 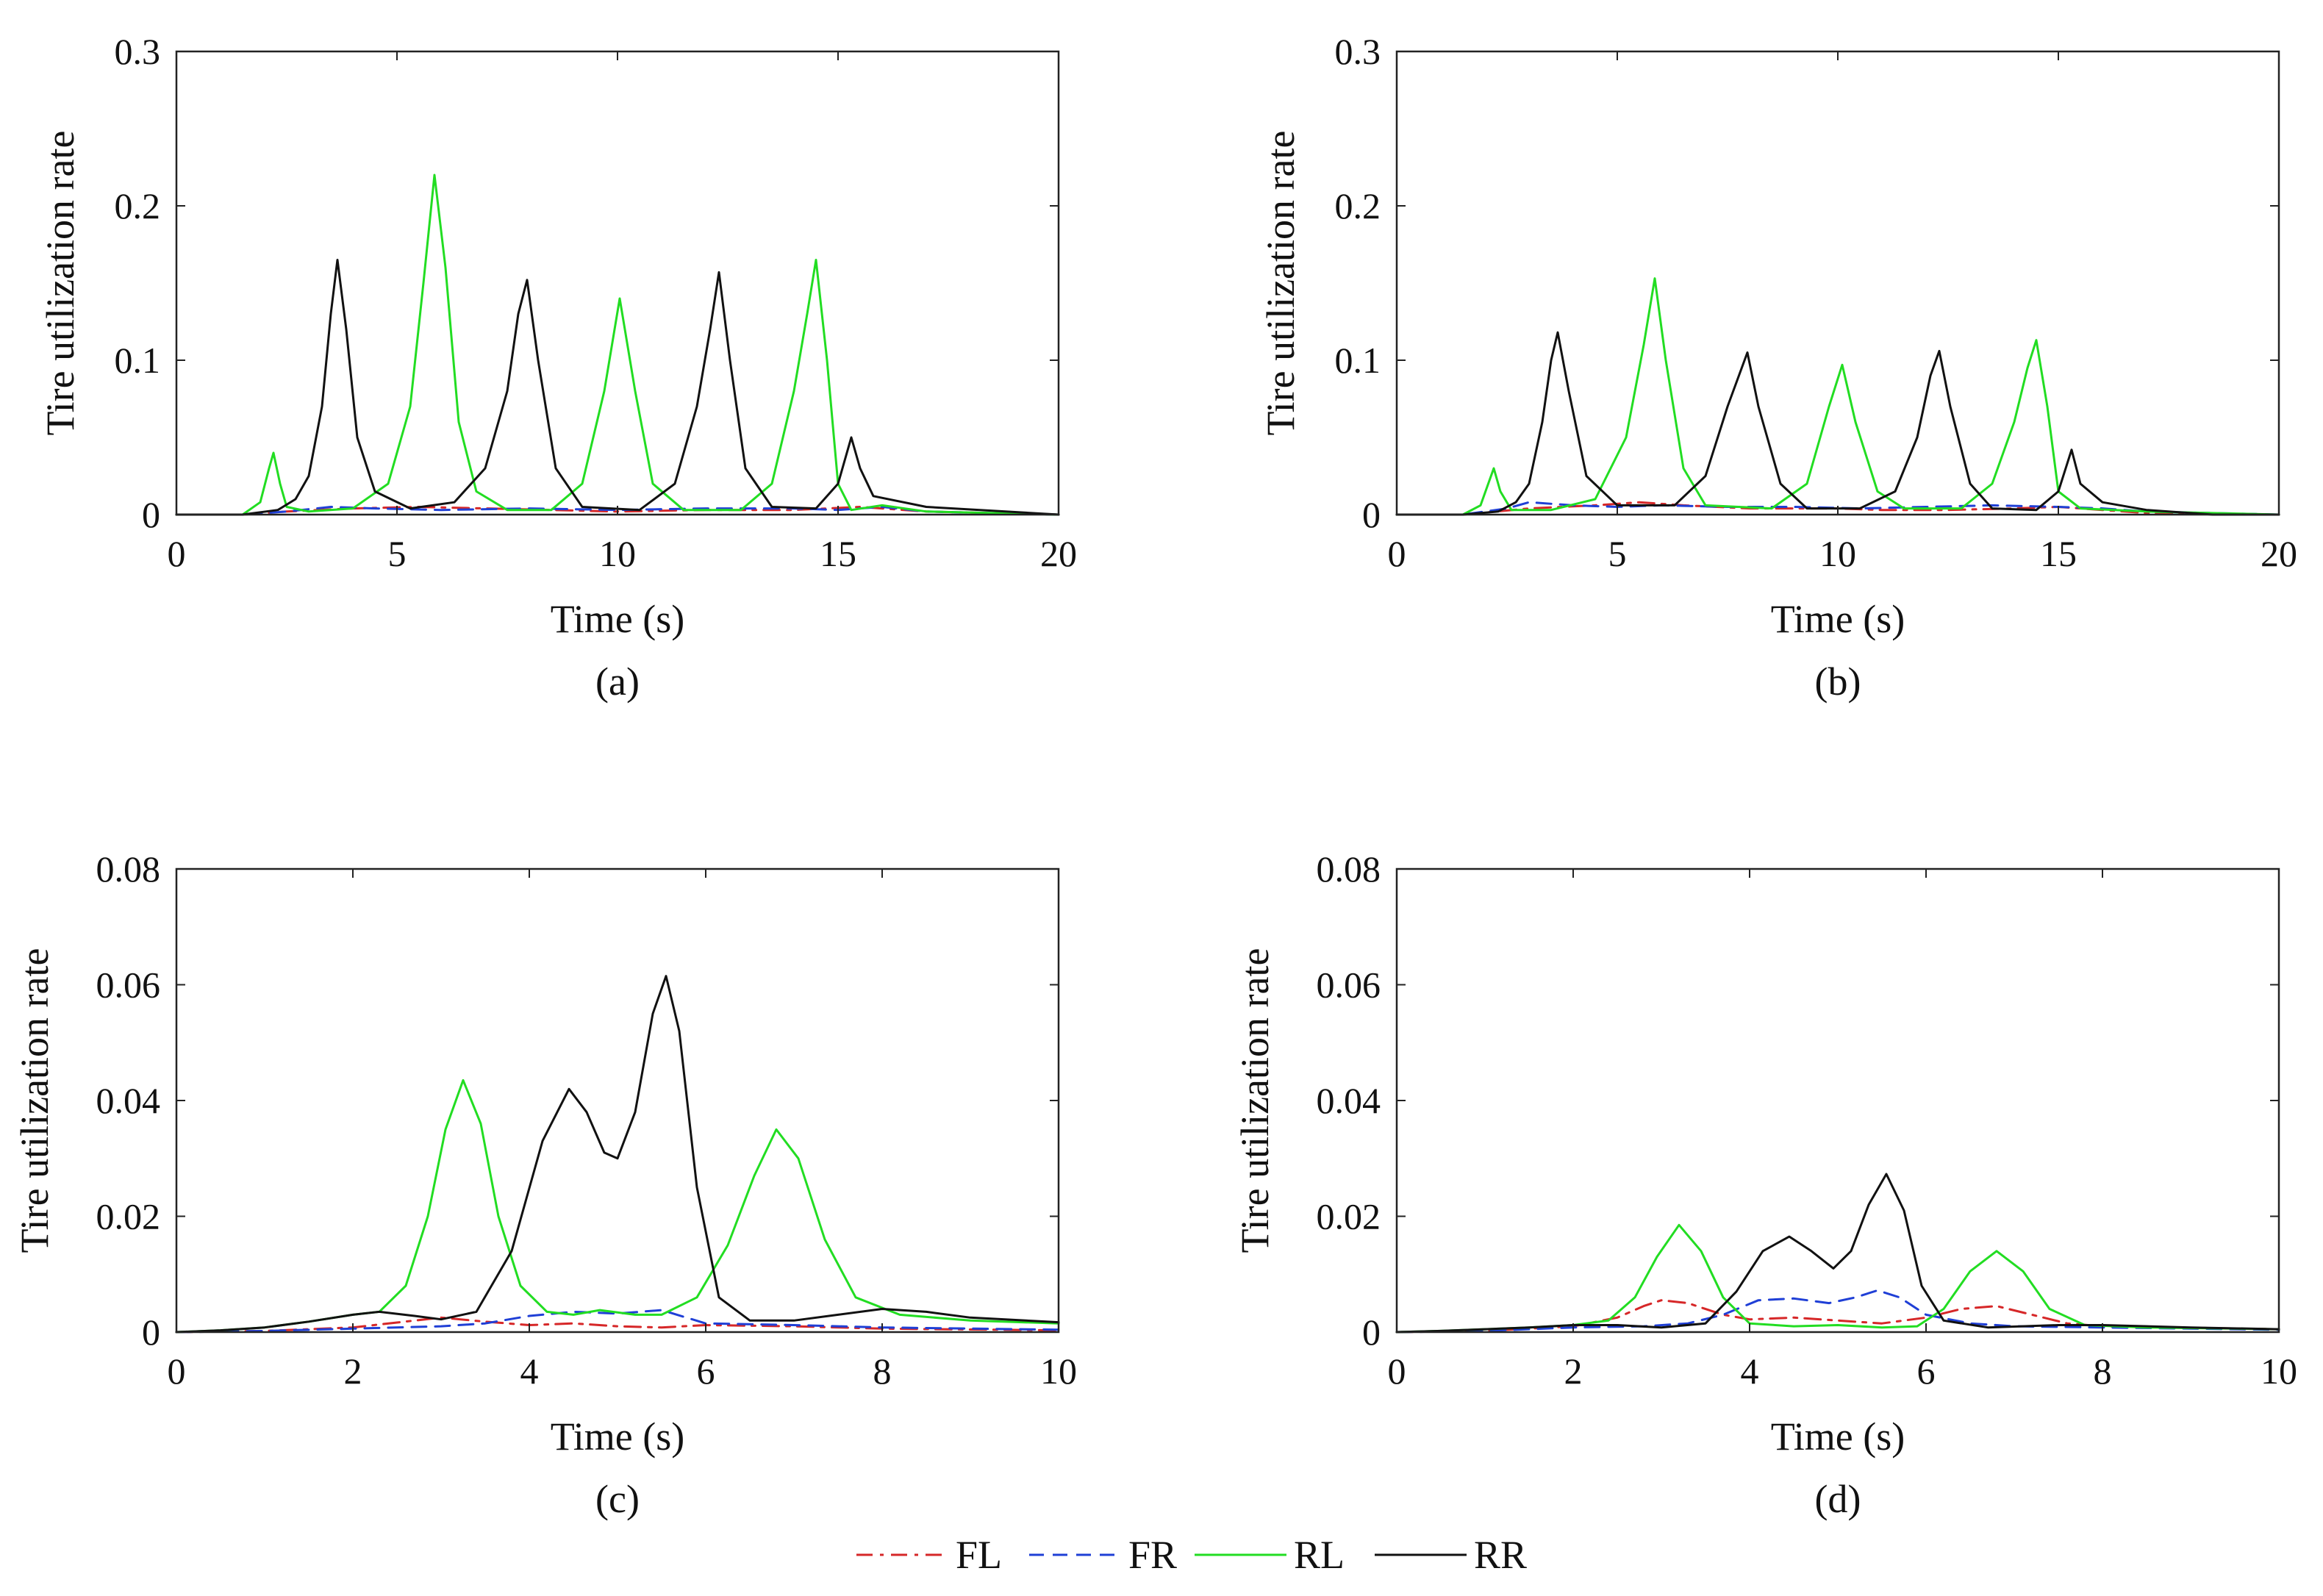 I want to click on legend-item-fl: FL, so click(x=929, y=1555).